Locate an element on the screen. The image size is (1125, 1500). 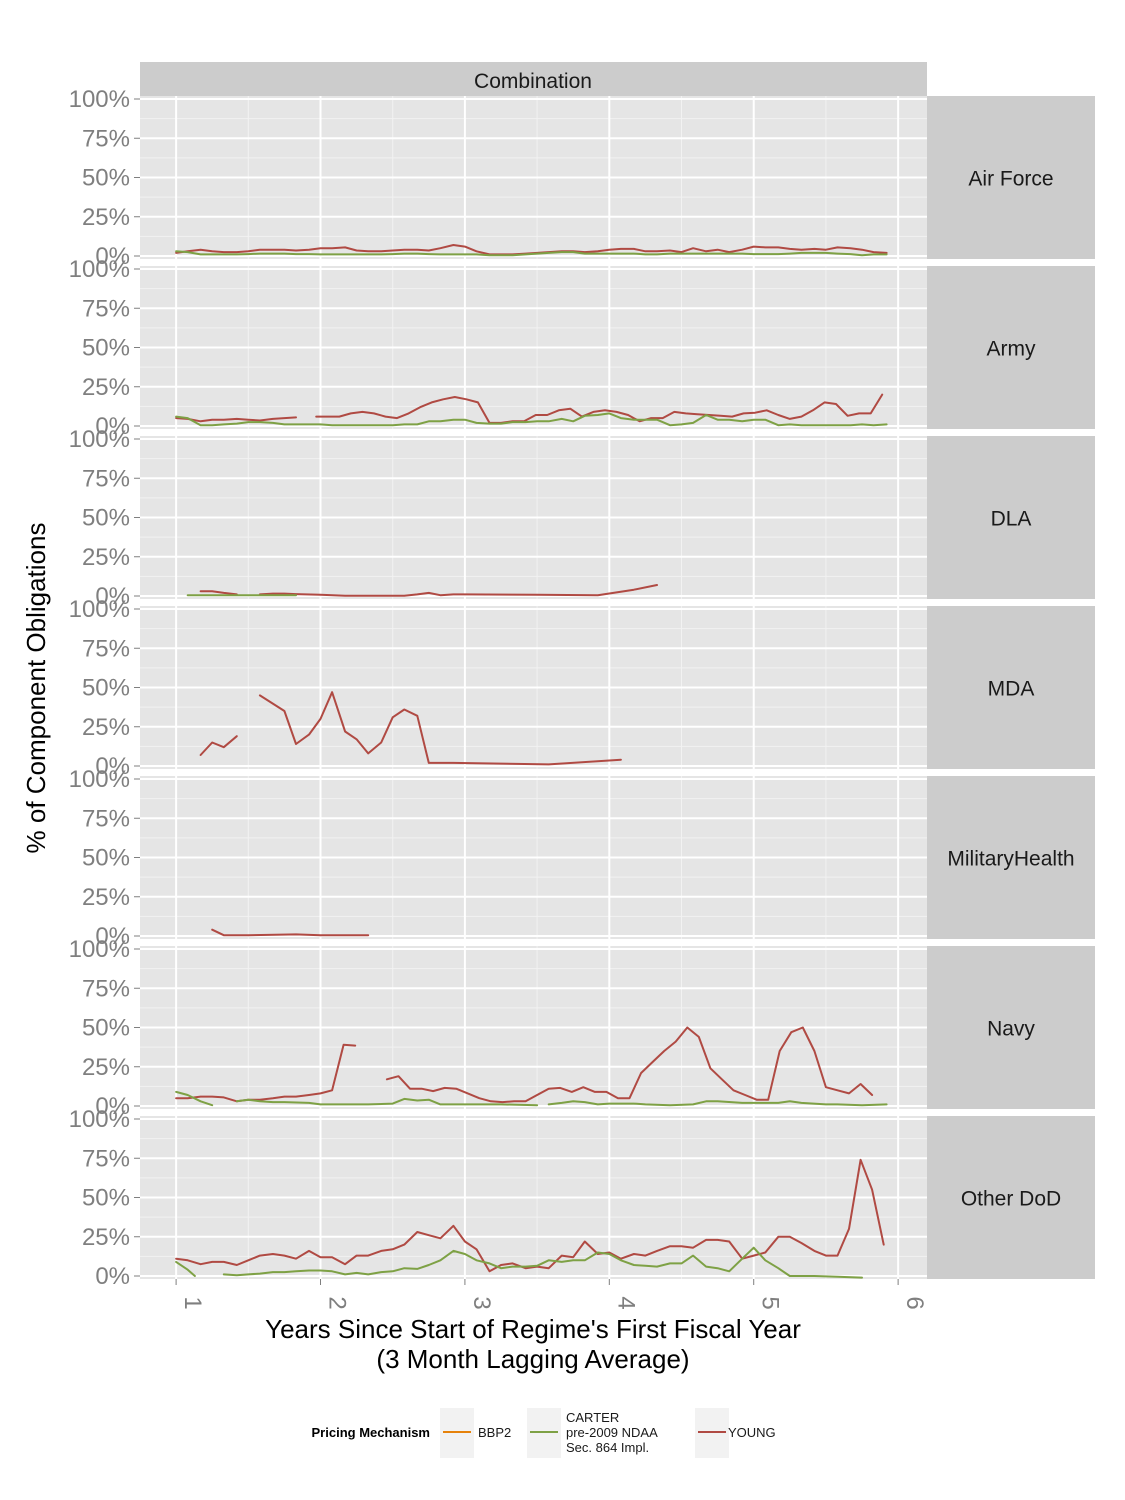
panel-navy: 0% 25% 50% 75% 100% Navy is located at coordinates (582, 1028).